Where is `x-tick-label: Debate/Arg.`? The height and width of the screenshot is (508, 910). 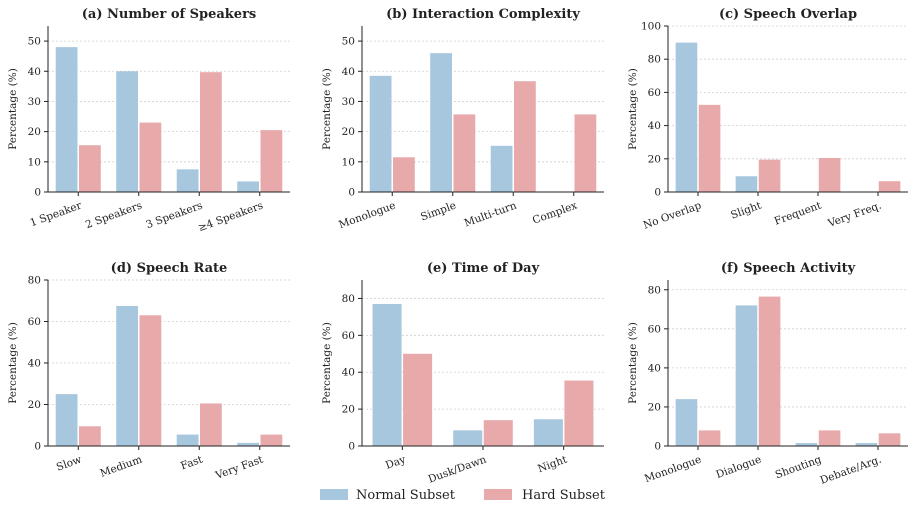
x-tick-label: Debate/Arg. is located at coordinates (851, 470).